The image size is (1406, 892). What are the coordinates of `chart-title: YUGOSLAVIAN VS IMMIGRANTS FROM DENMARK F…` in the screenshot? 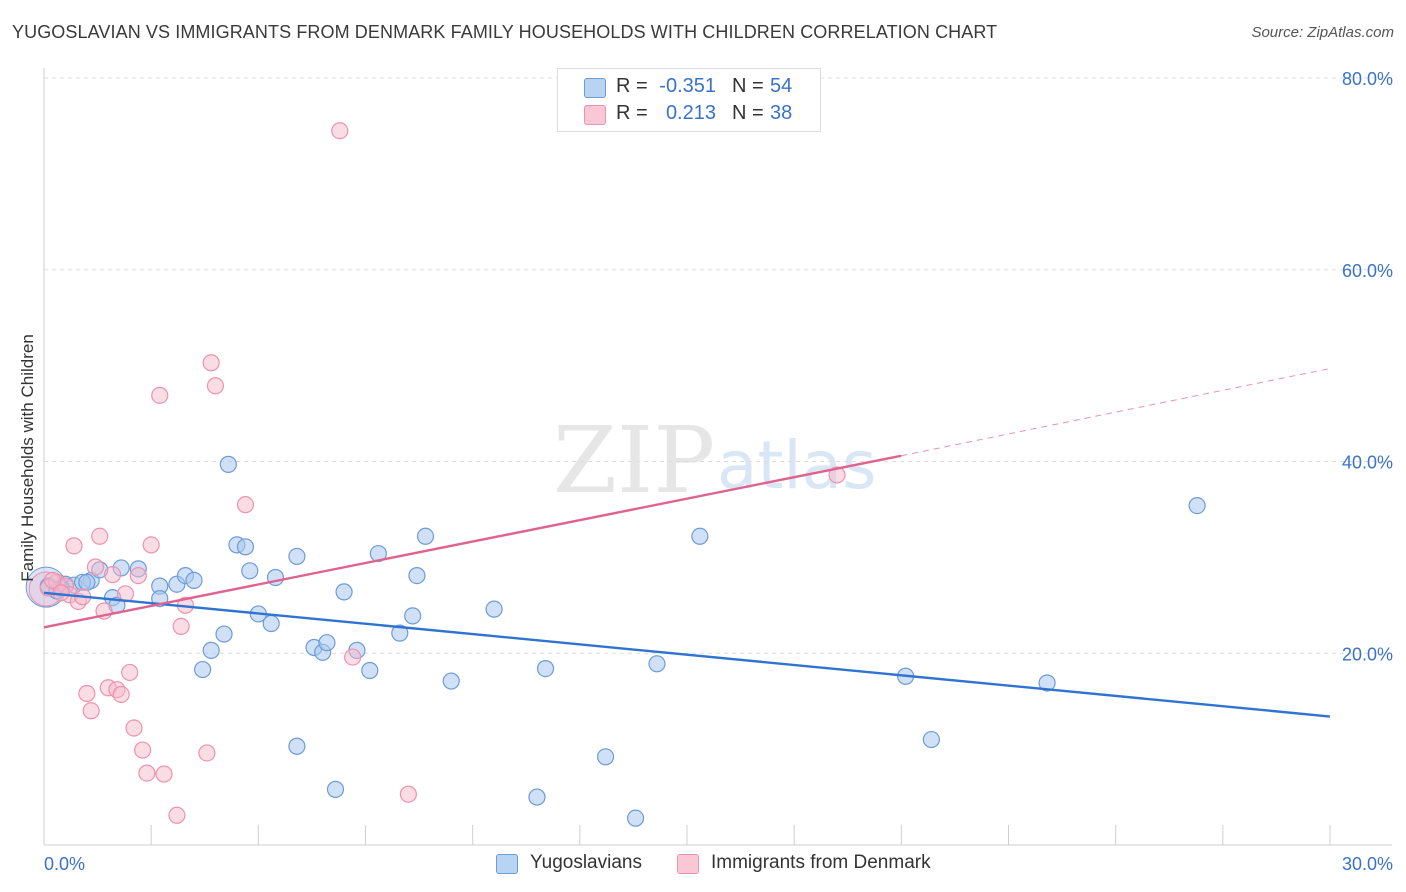 It's located at (505, 32).